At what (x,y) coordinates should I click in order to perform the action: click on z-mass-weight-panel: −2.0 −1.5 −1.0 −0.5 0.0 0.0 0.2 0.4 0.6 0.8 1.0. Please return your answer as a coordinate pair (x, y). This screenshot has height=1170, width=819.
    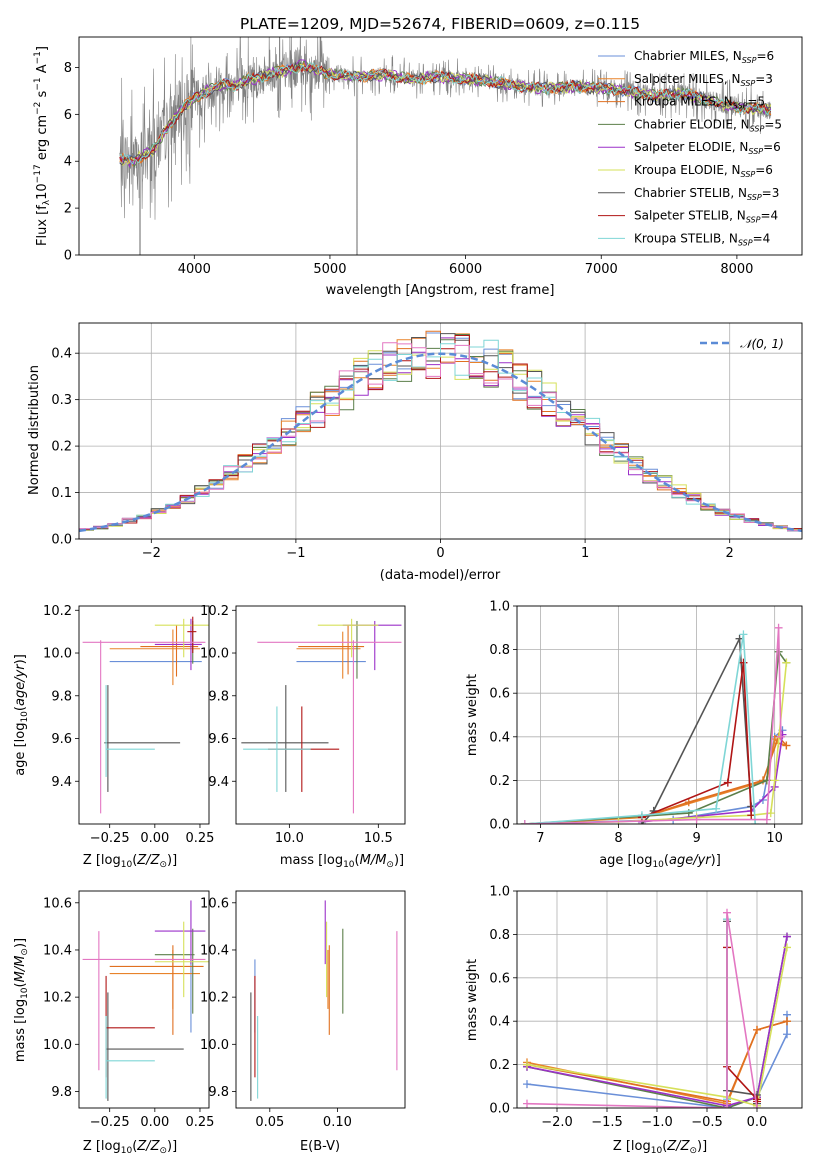
    Looking at the image, I should click on (646, 1007).